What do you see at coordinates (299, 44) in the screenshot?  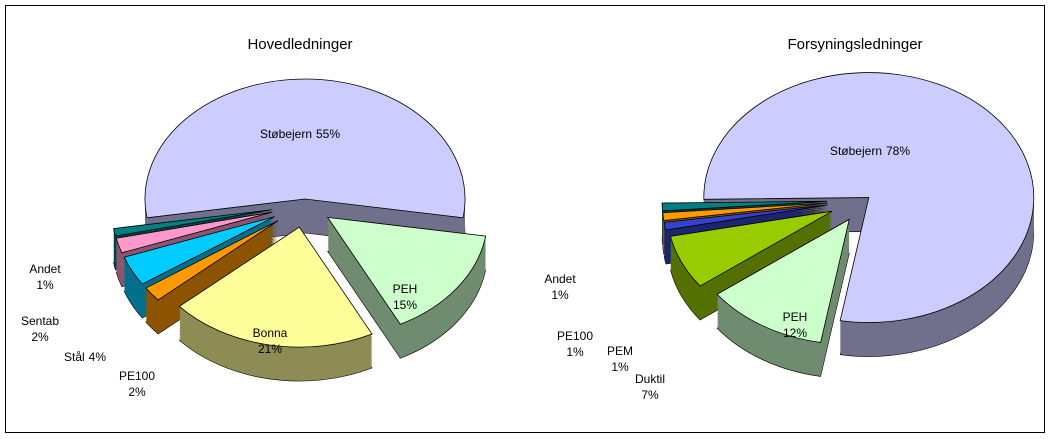 I see `chart-title: Hovedledninger` at bounding box center [299, 44].